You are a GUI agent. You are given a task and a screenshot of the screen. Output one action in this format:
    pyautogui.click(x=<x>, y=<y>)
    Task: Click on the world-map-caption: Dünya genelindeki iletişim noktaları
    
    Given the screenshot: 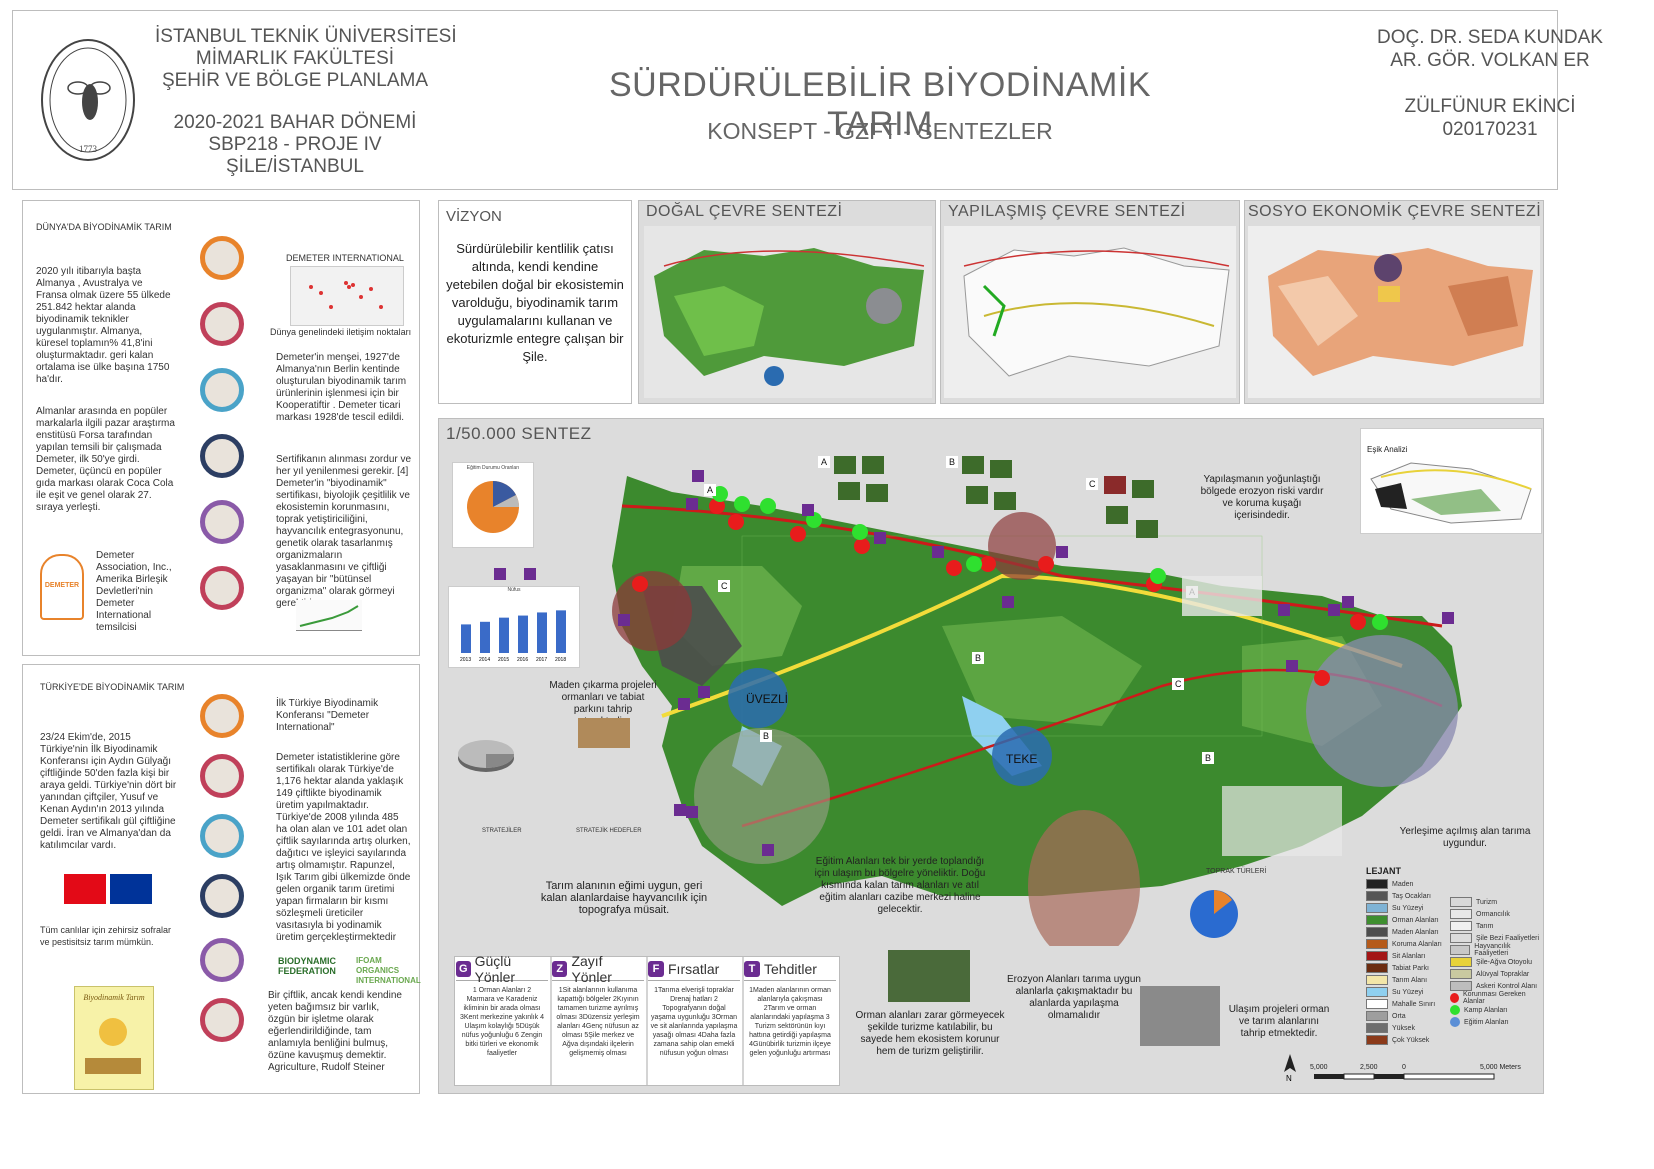 What is the action you would take?
    pyautogui.click(x=341, y=332)
    